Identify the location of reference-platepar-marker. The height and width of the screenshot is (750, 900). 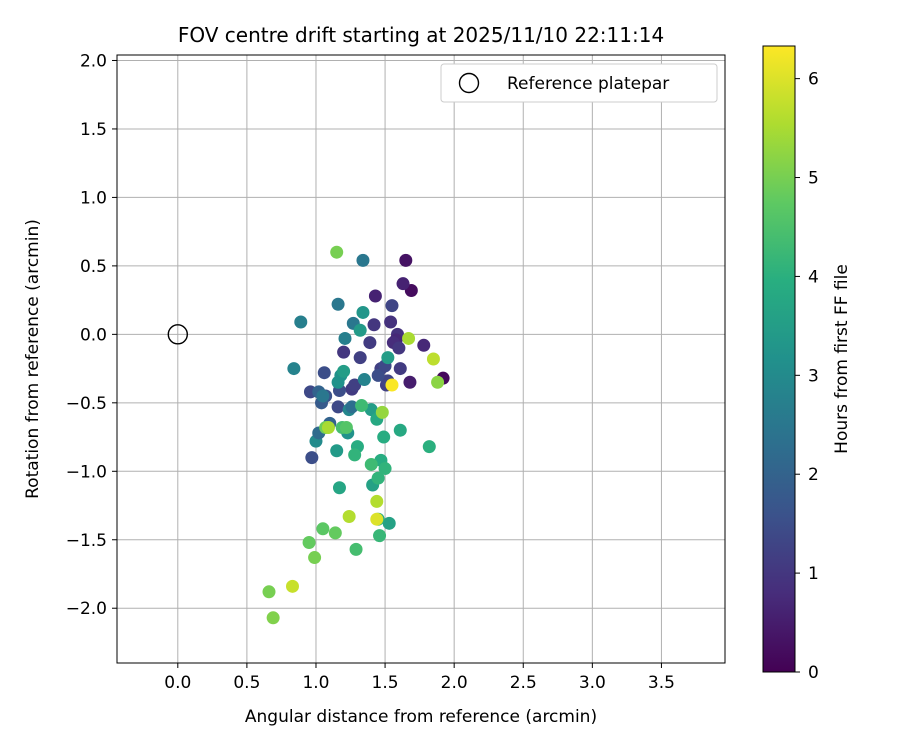
(178, 334).